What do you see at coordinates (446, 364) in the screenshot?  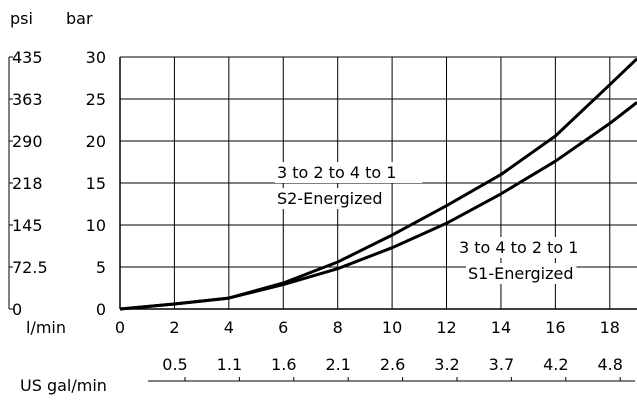 I see `x2-tick-label: 3.2` at bounding box center [446, 364].